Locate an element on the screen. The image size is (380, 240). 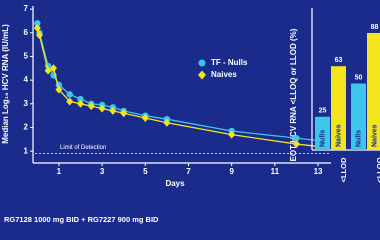
x-tick-label: 9 is located at coordinates (231, 171).